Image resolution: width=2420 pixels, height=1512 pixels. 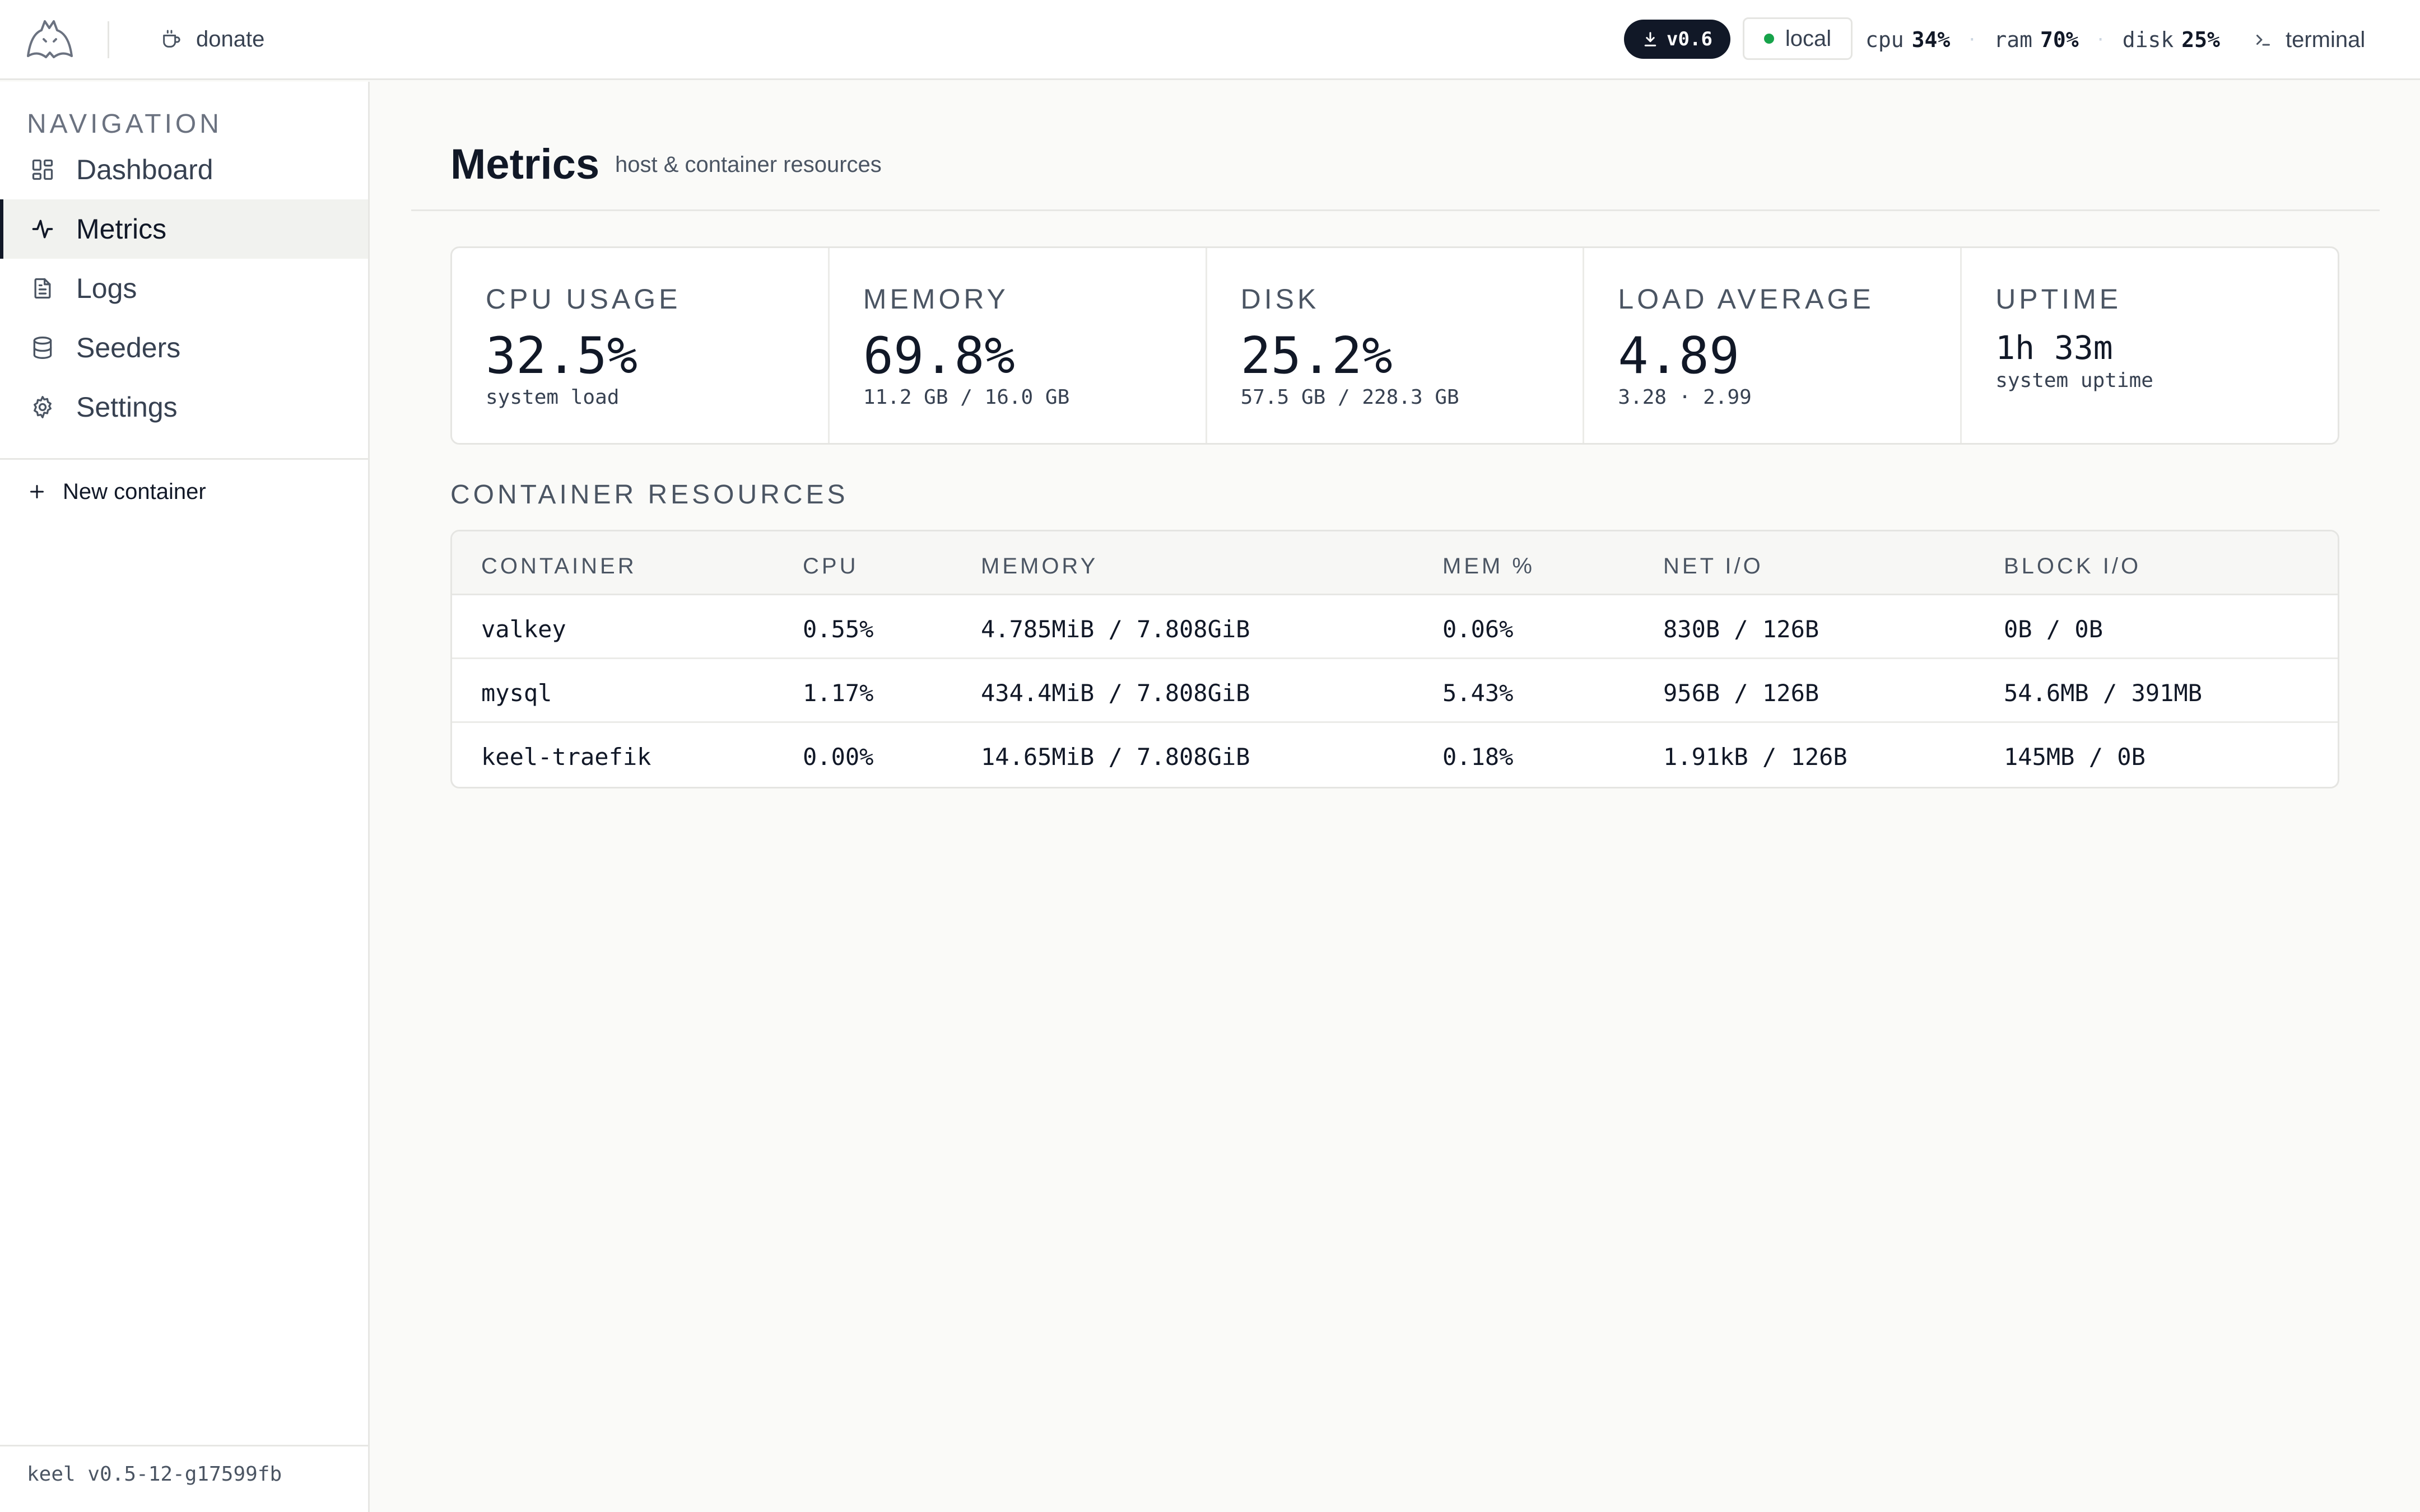 What do you see at coordinates (831, 566) in the screenshot?
I see `column-header: CPU` at bounding box center [831, 566].